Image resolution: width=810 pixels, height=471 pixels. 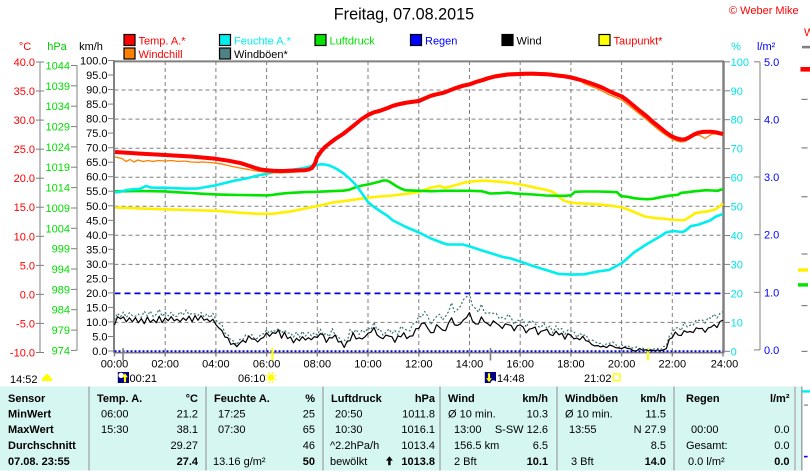 I want to click on svg-text: 1034, so click(x=58, y=107).